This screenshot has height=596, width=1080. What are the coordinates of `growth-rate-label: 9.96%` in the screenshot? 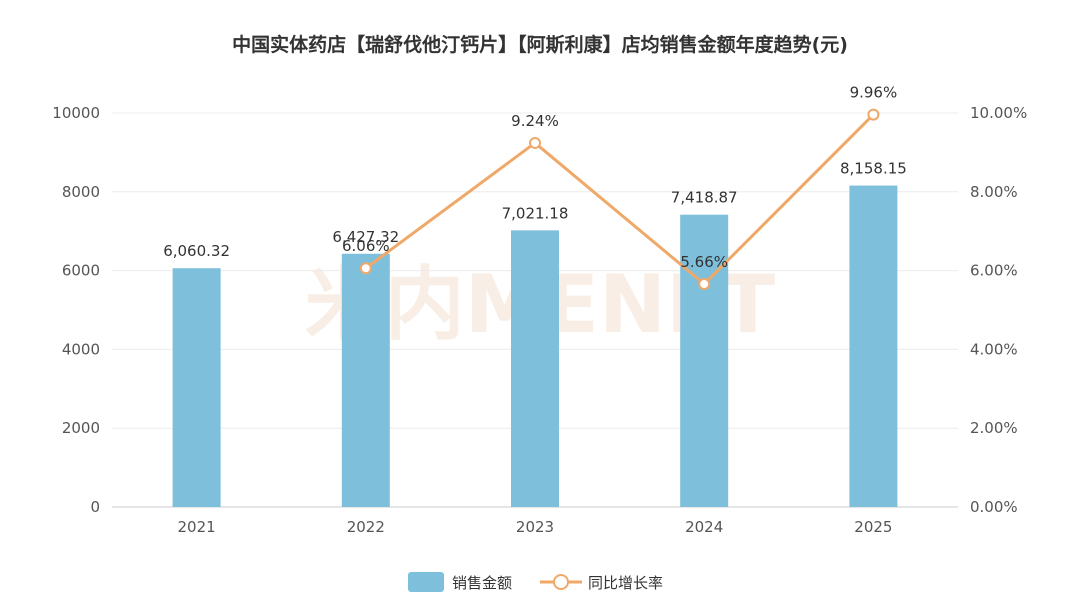 It's located at (874, 93).